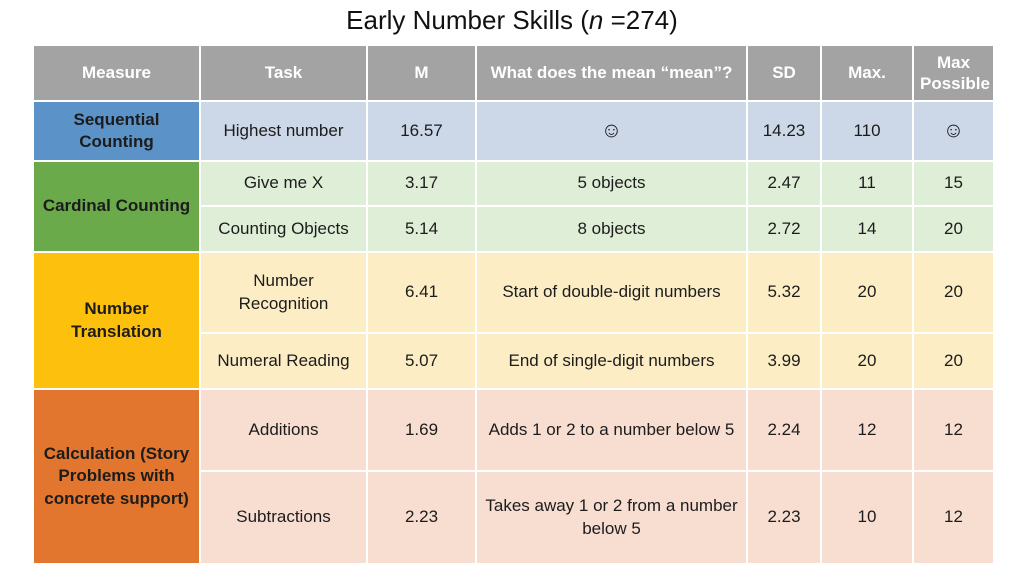 The image size is (1024, 576). I want to click on measure-sequential-counting: Sequential Counting, so click(116, 131).